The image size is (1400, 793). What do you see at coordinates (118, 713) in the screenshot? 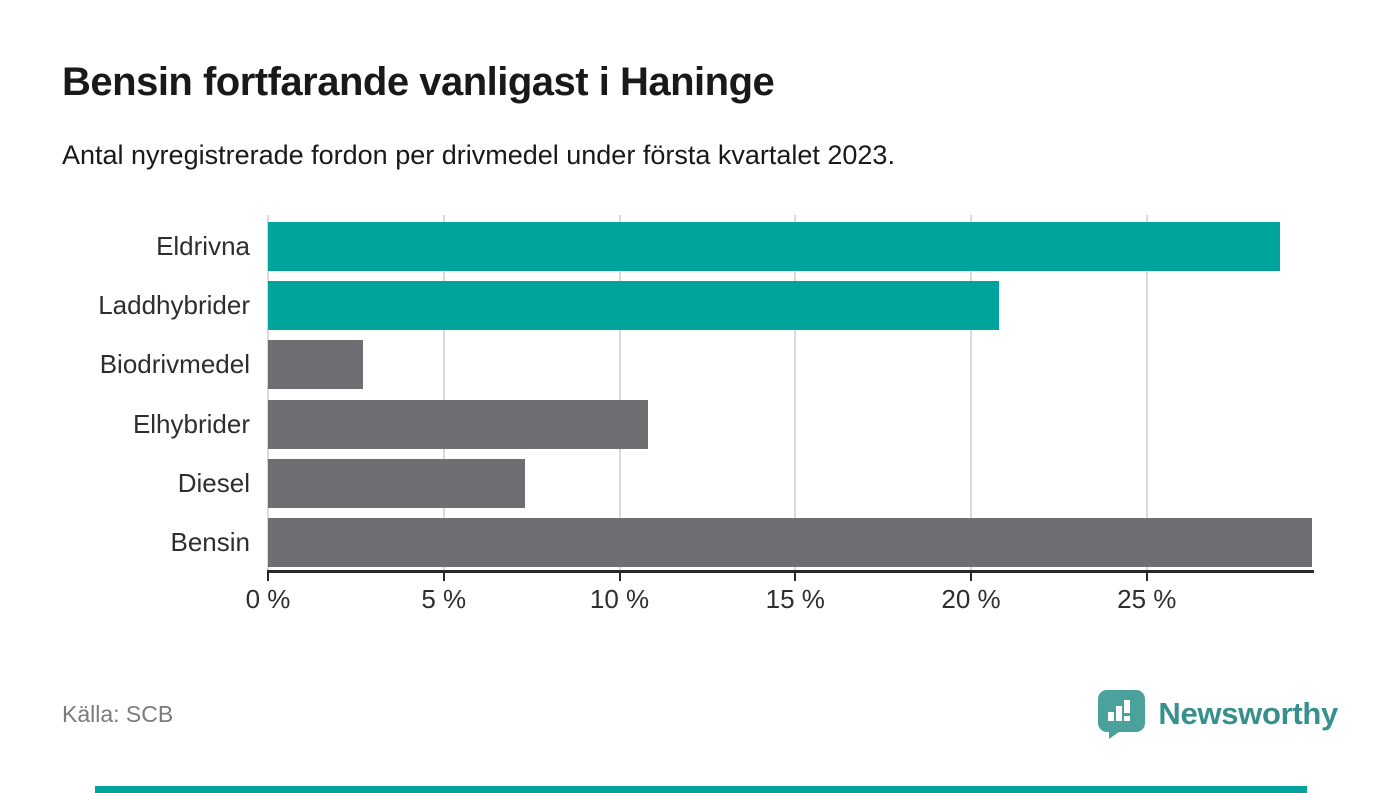
I see `source-label: Källa: SCB` at bounding box center [118, 713].